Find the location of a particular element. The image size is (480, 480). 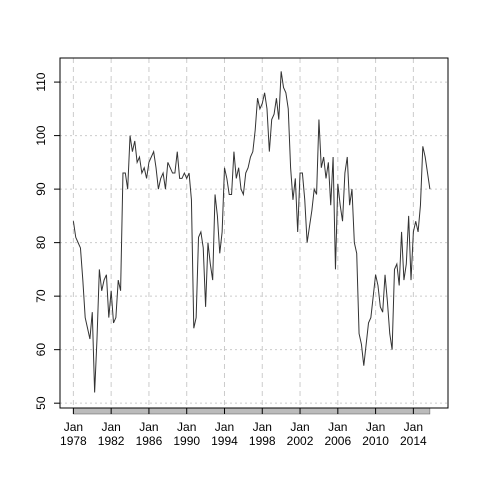

x-tick-label: Jan 1978 is located at coordinates (73, 434).